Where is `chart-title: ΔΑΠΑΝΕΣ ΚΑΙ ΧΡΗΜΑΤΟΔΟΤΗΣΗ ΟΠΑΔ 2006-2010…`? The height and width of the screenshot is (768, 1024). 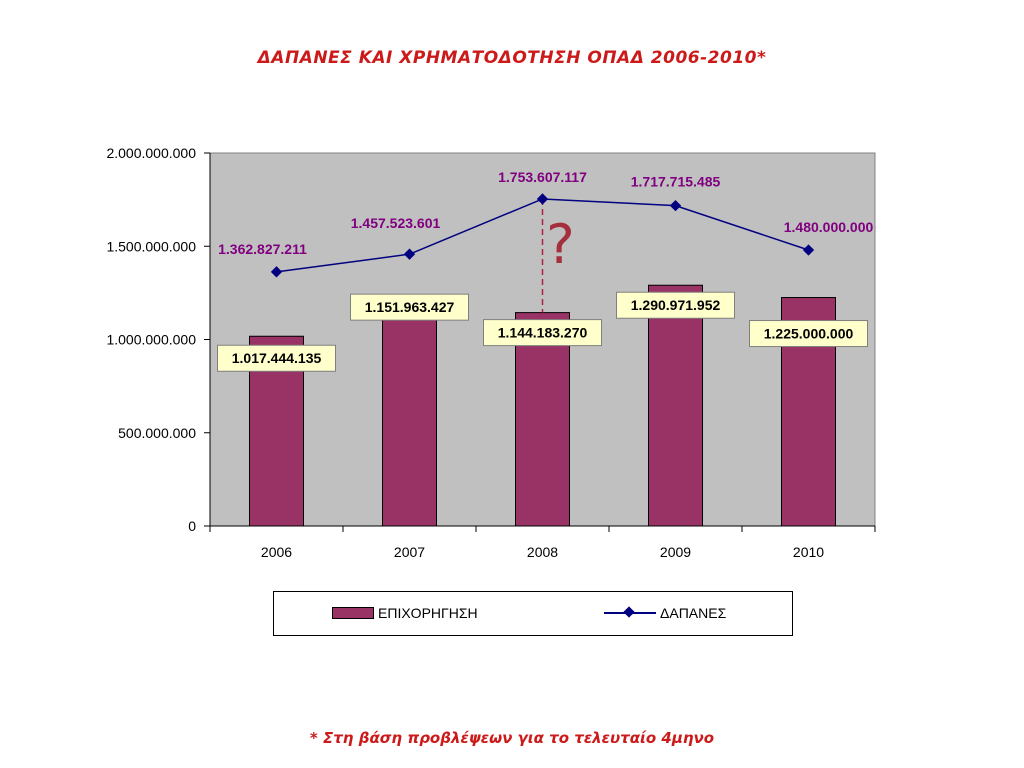 chart-title: ΔΑΠΑΝΕΣ ΚΑΙ ΧΡΗΜΑΤΟΔΟΤΗΣΗ ΟΠΑΔ 2006-2010… is located at coordinates (512, 58).